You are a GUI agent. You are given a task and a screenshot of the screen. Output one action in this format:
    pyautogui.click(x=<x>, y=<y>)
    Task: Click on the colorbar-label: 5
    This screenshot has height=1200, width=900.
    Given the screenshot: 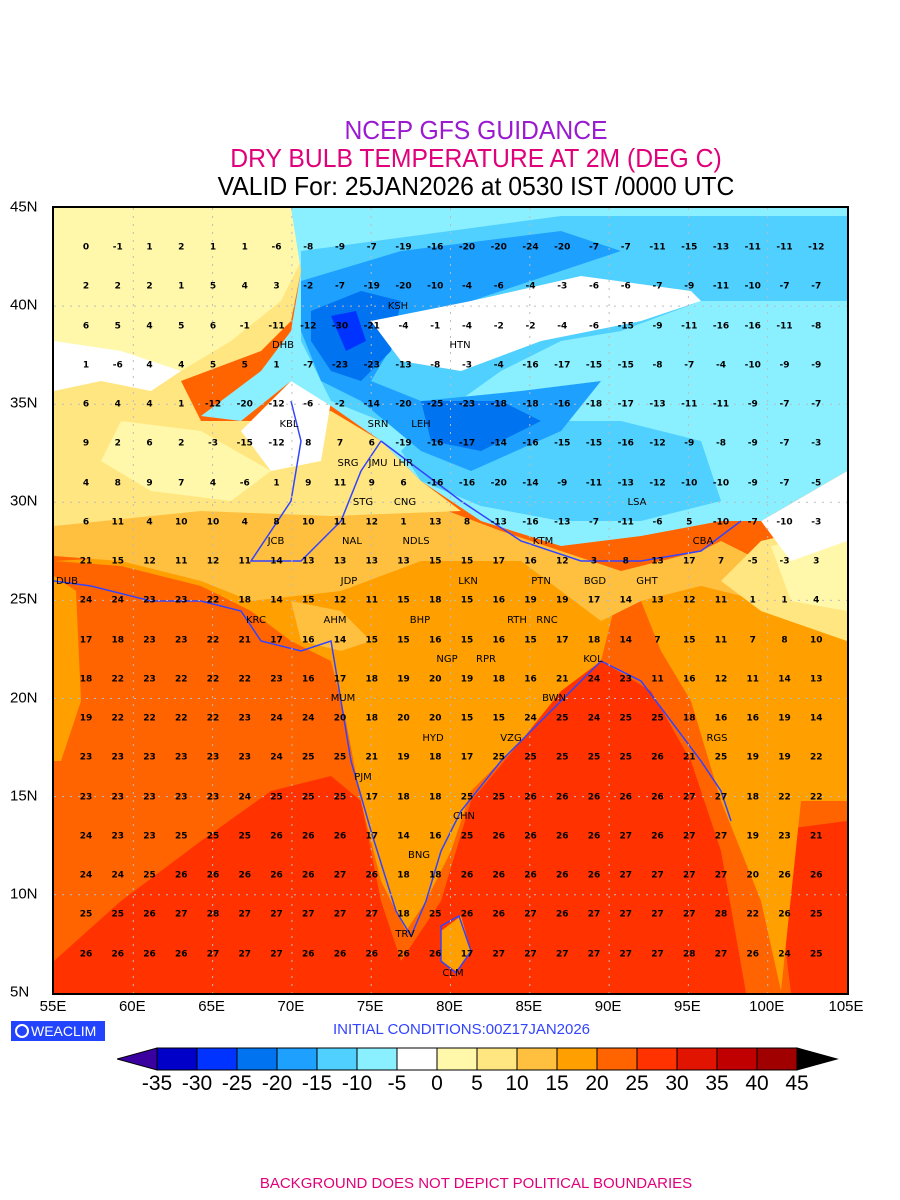 What is the action you would take?
    pyautogui.click(x=477, y=1083)
    